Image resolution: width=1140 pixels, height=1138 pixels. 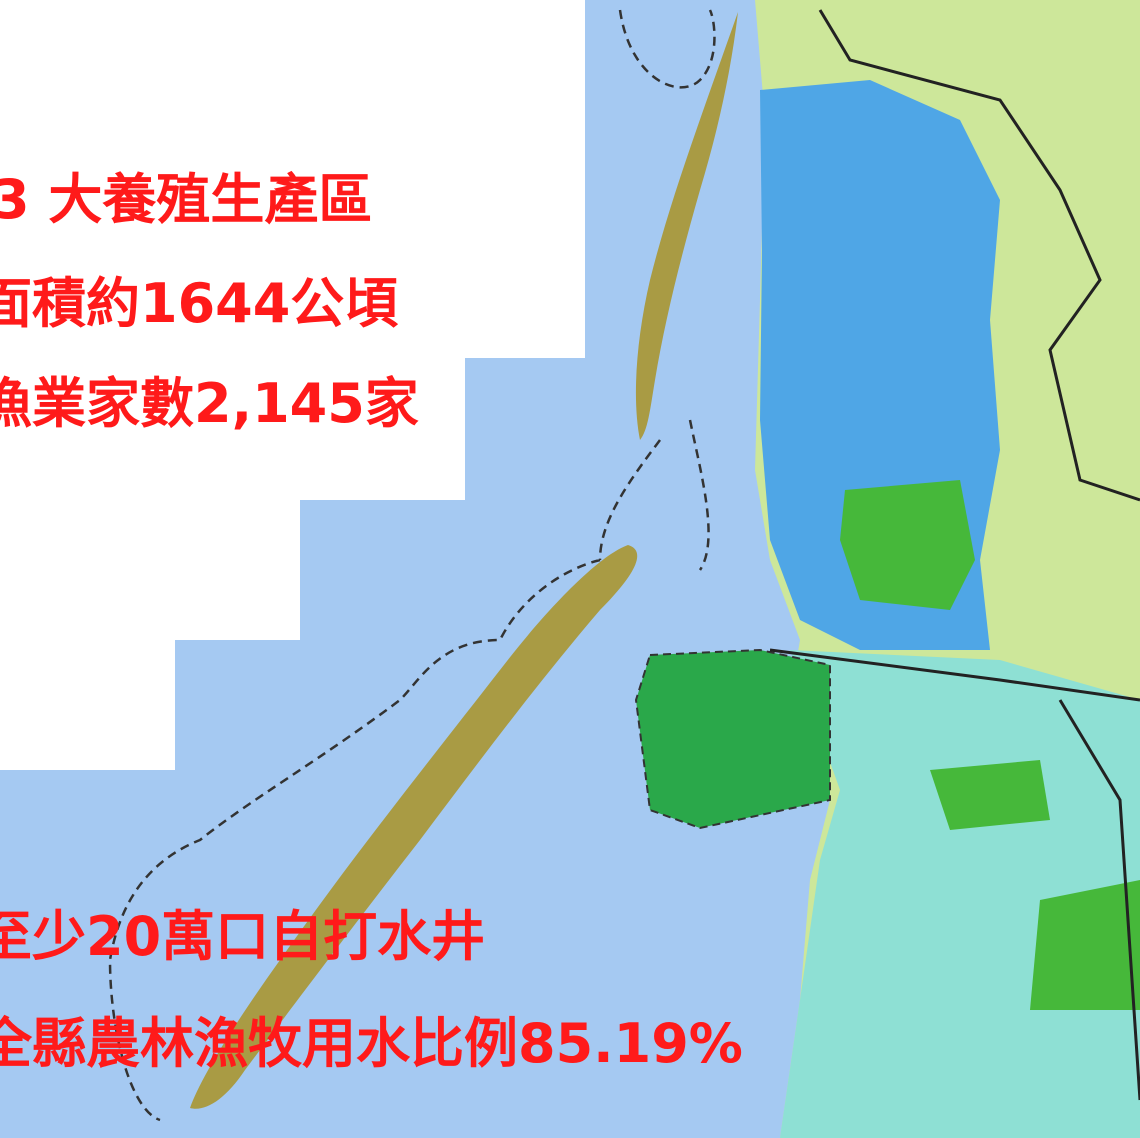 I want to click on label: 全縣農林漁牧用水比例85.19%, so click(x=371, y=1043).